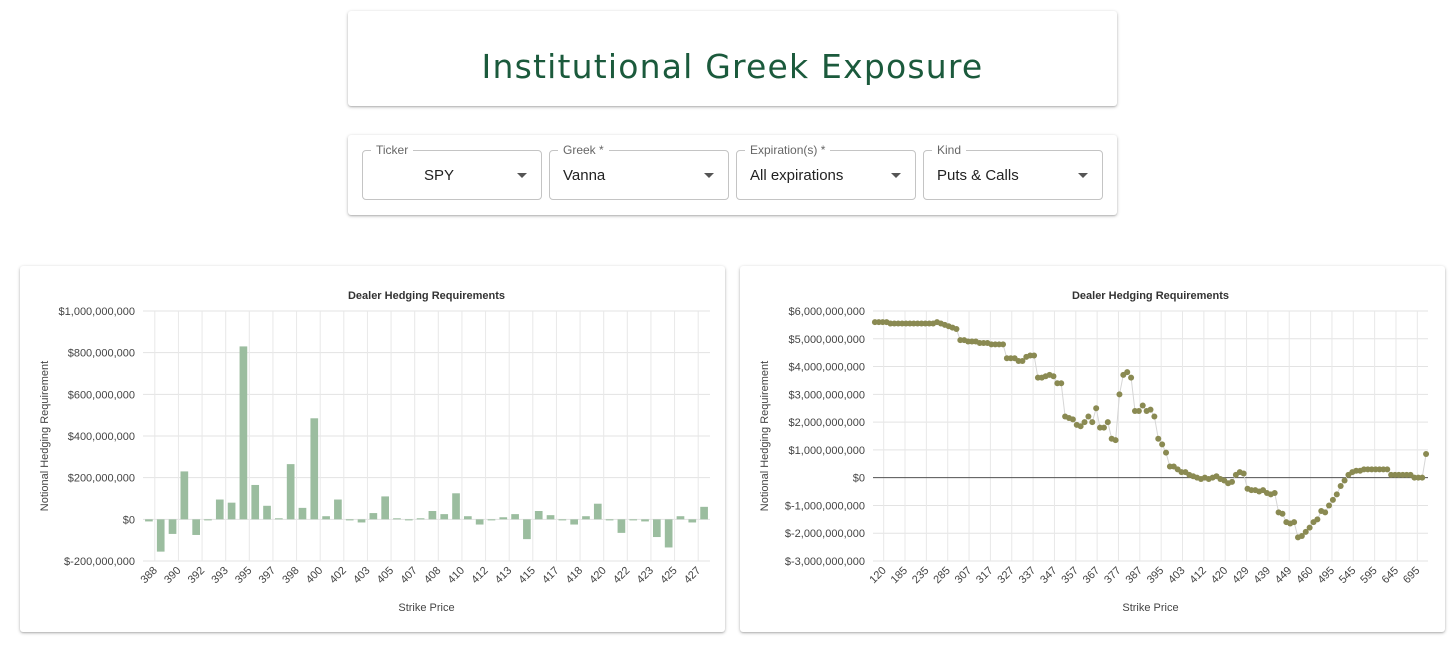 The width and height of the screenshot is (1456, 646). I want to click on greek-select: Greek * Vanna, so click(639, 171).